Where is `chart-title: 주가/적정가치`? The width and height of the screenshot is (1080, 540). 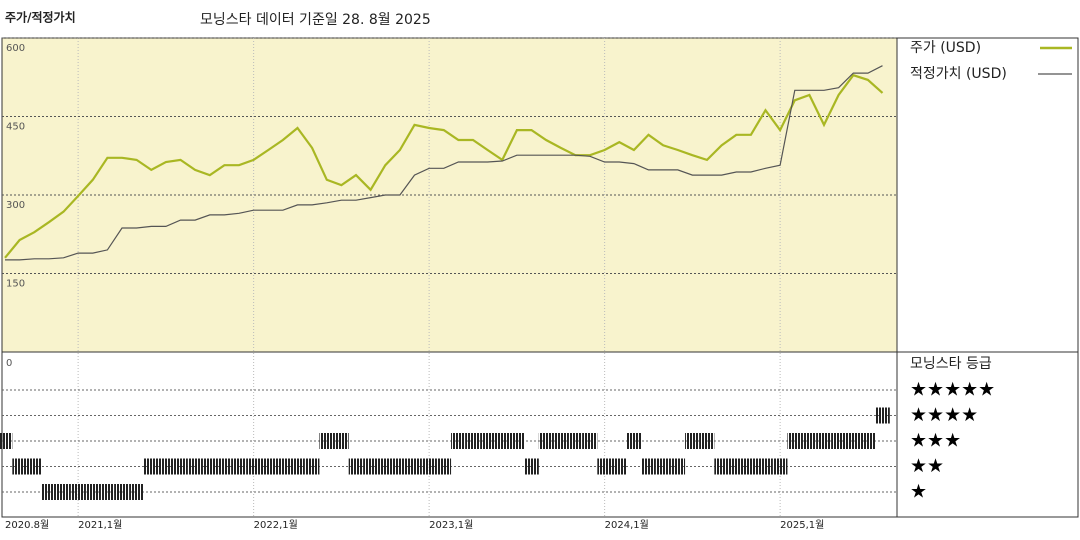 chart-title: 주가/적정가치 is located at coordinates (40, 17).